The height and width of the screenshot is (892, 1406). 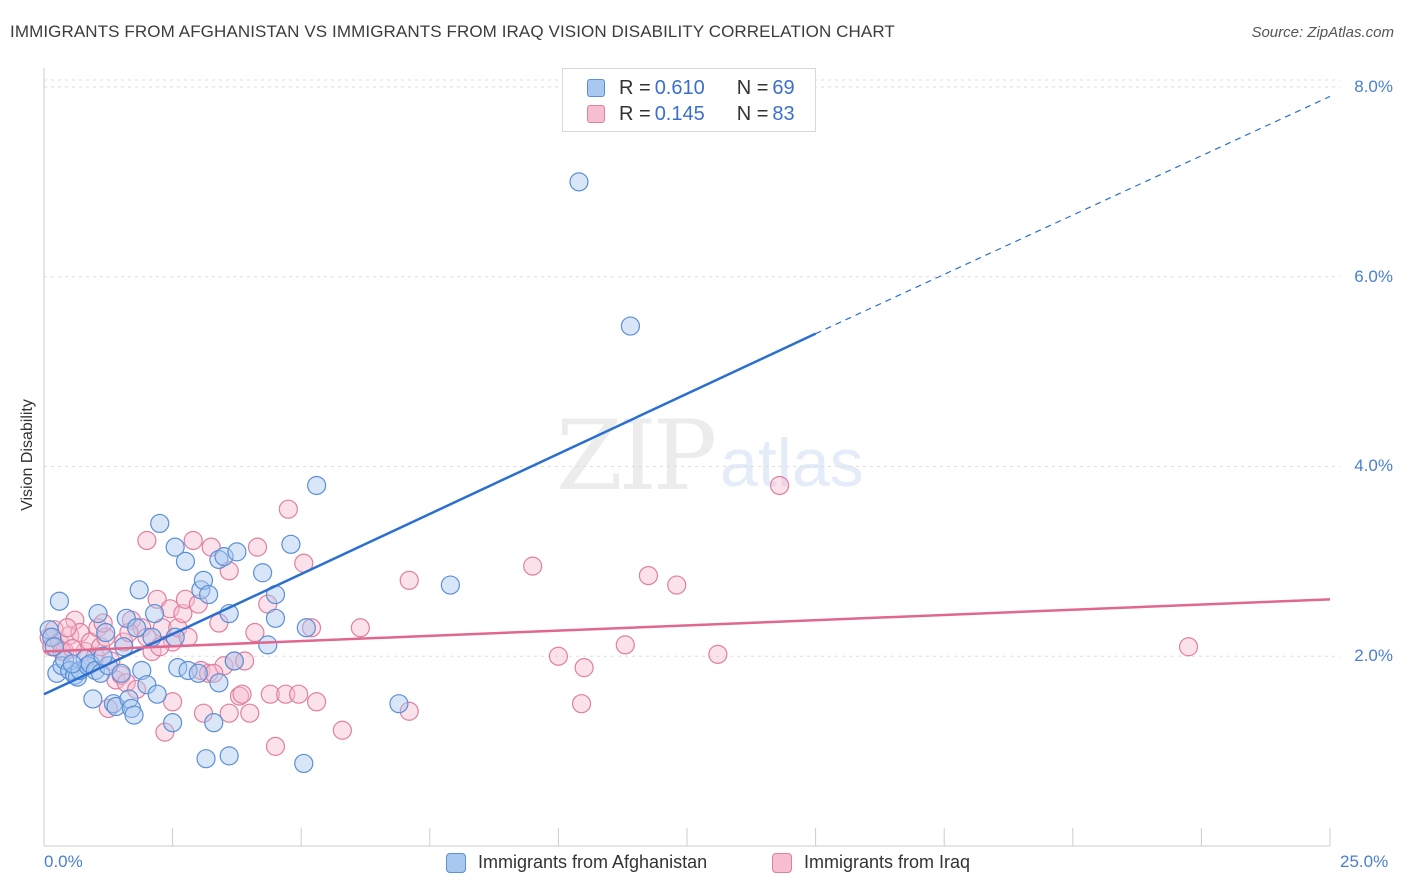 I want to click on legend-r-value: 0.145, so click(x=679, y=113).